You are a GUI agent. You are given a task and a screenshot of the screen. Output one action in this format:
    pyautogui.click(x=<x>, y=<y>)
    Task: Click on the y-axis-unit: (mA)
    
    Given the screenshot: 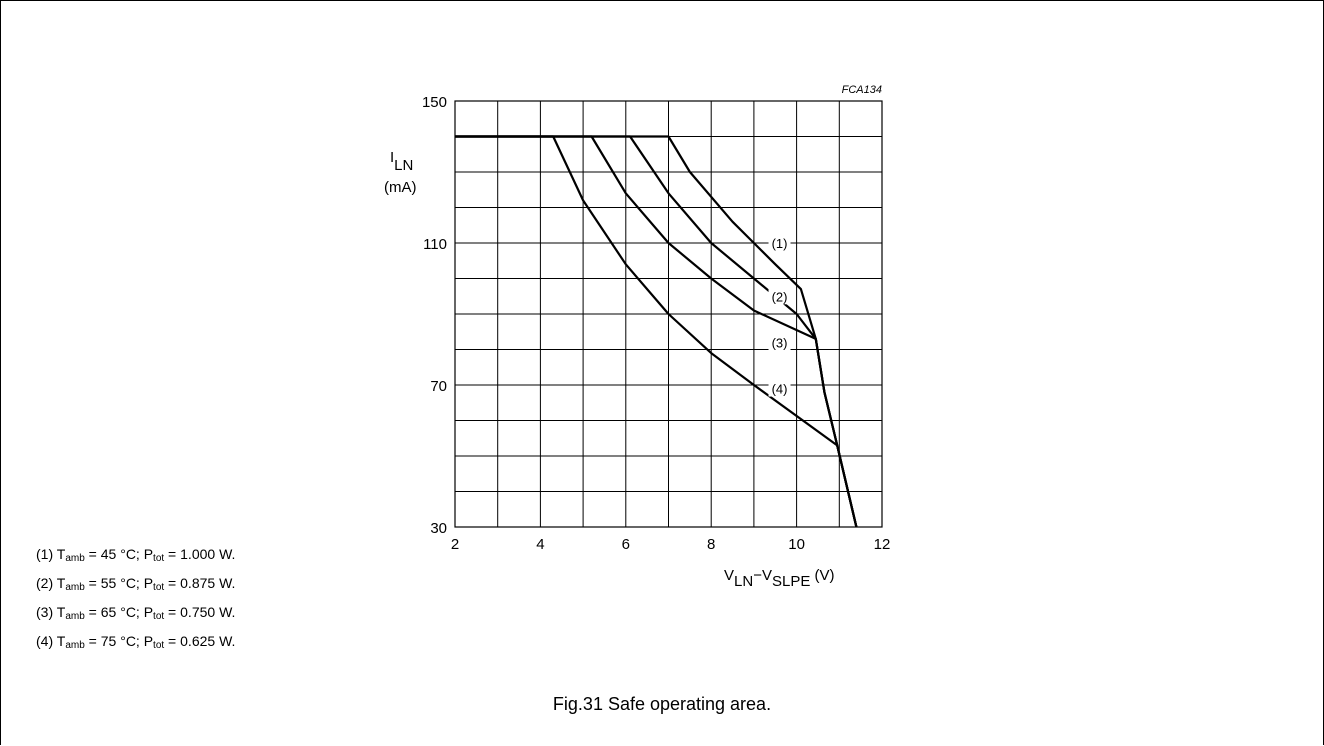 What is the action you would take?
    pyautogui.click(x=400, y=187)
    